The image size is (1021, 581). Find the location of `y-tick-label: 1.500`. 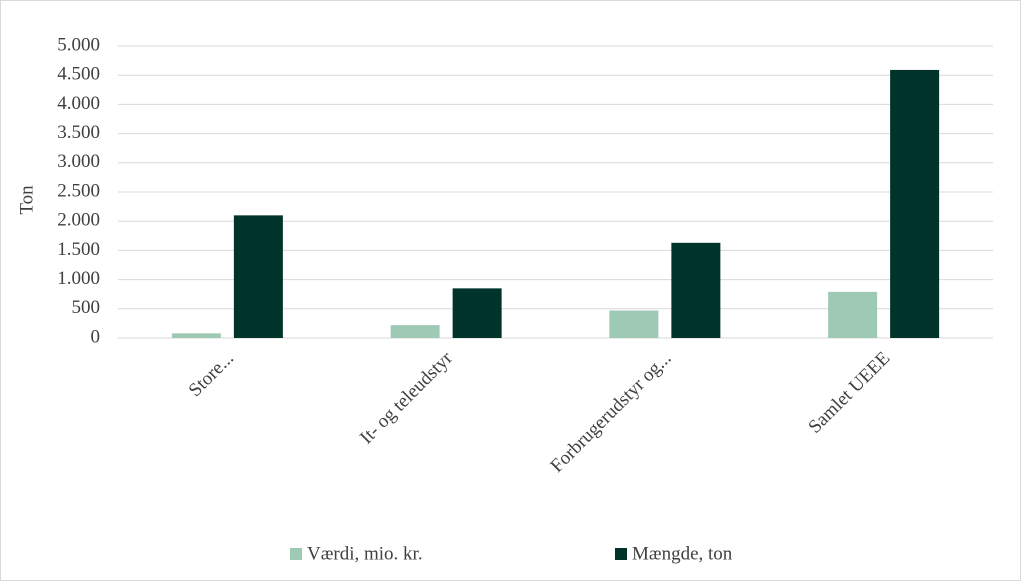

y-tick-label: 1.500 is located at coordinates (78, 249).